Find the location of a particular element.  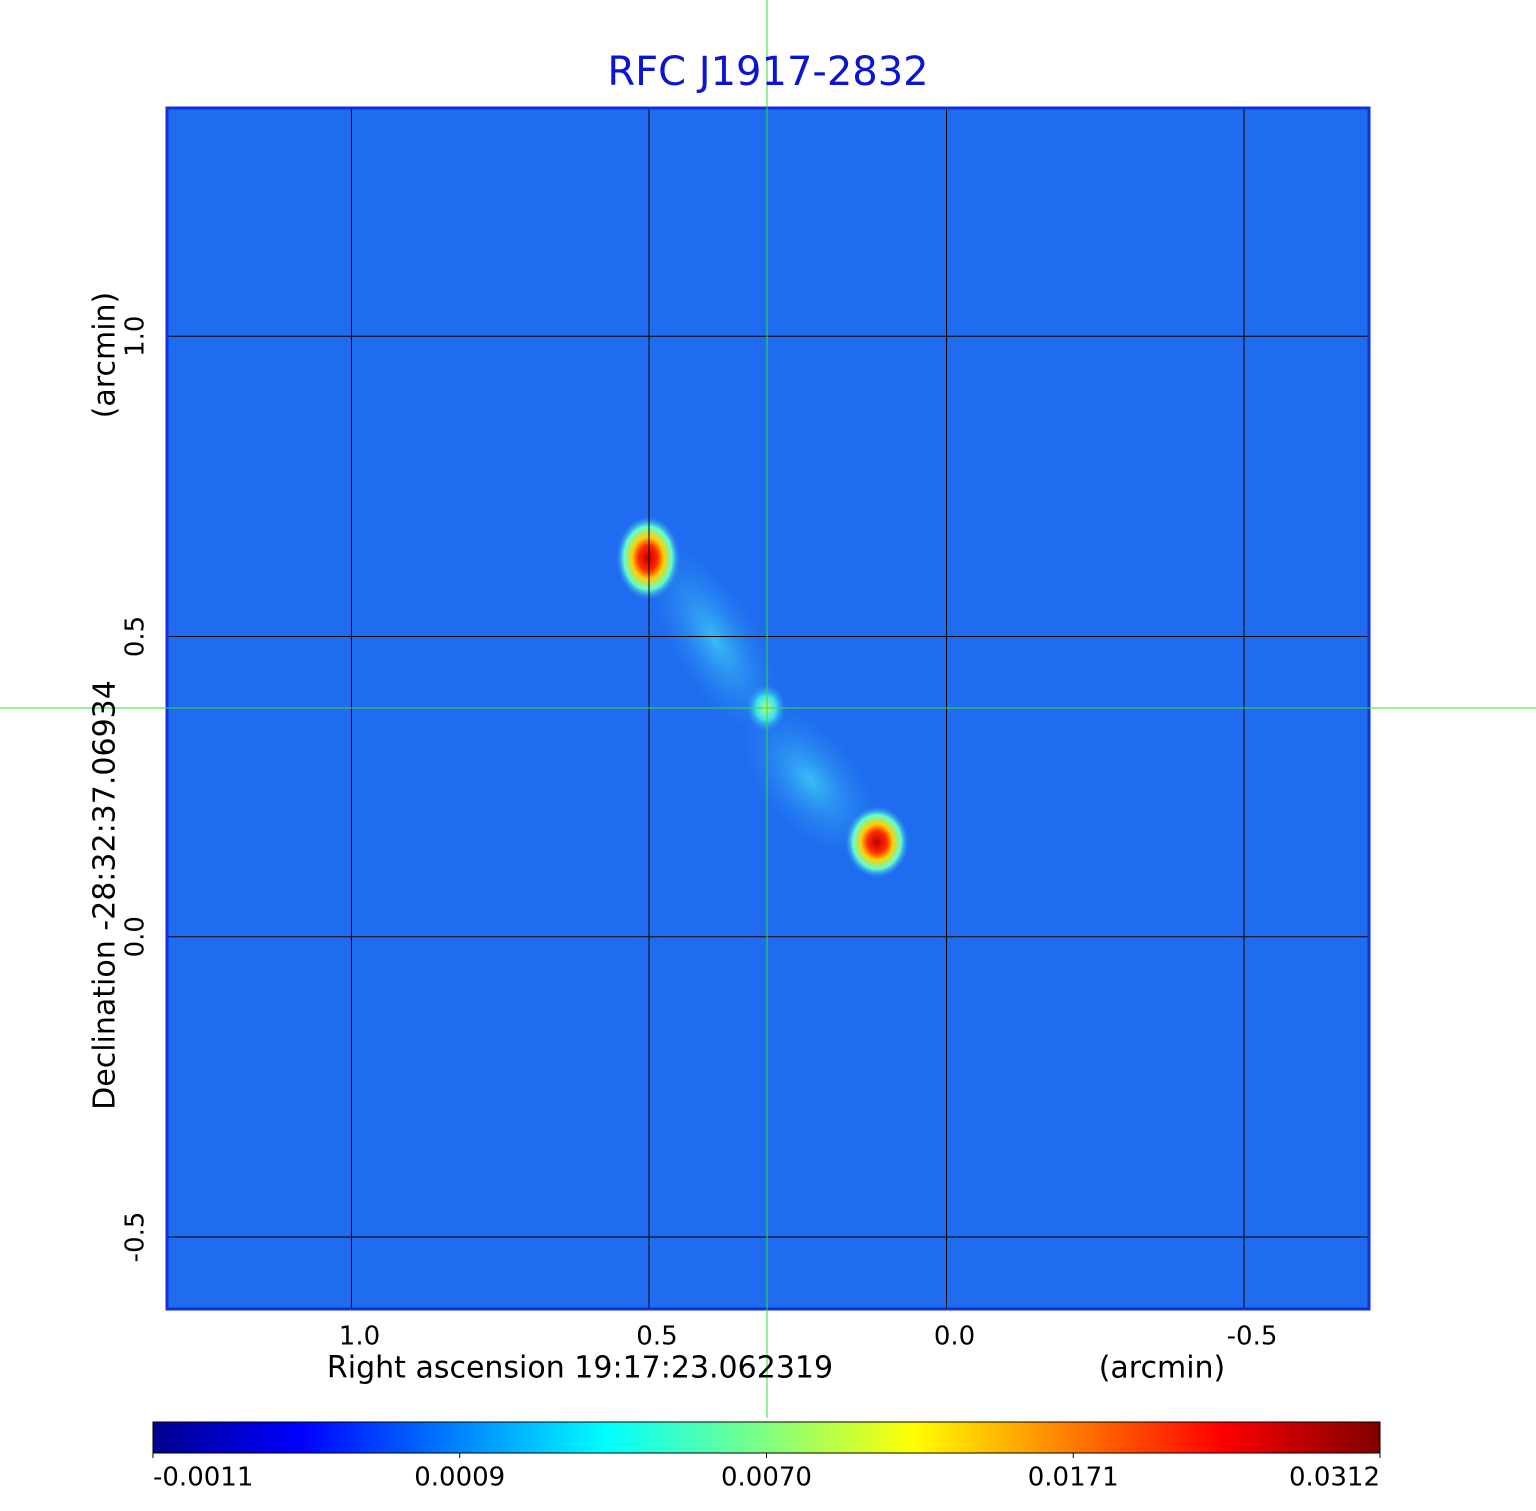

colorbar is located at coordinates (766, 1437).